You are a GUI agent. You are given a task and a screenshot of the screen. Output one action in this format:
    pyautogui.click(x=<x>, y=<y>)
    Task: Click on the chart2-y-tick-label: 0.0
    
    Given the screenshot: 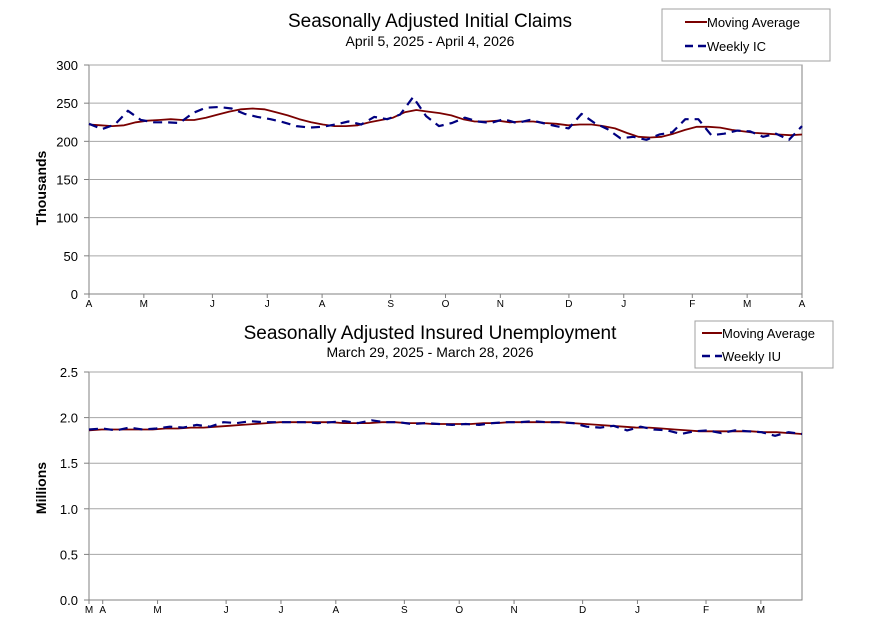 What is the action you would take?
    pyautogui.click(x=69, y=600)
    